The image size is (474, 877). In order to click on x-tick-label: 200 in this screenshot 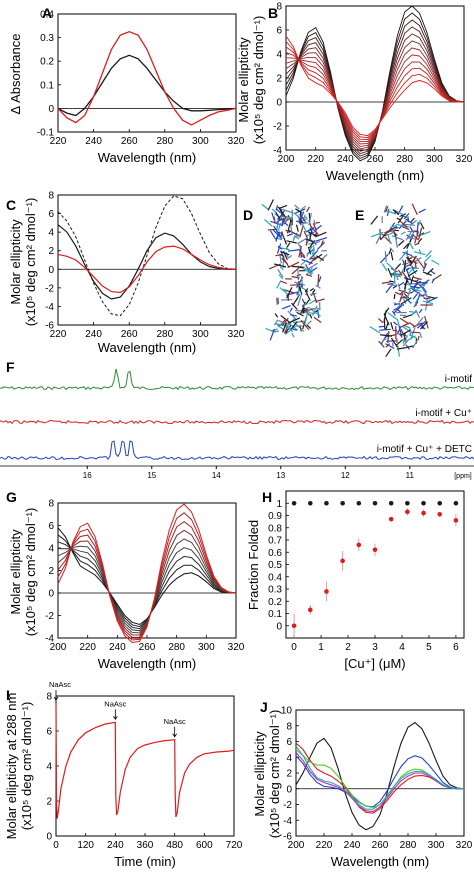, I will do `click(296, 845)`.